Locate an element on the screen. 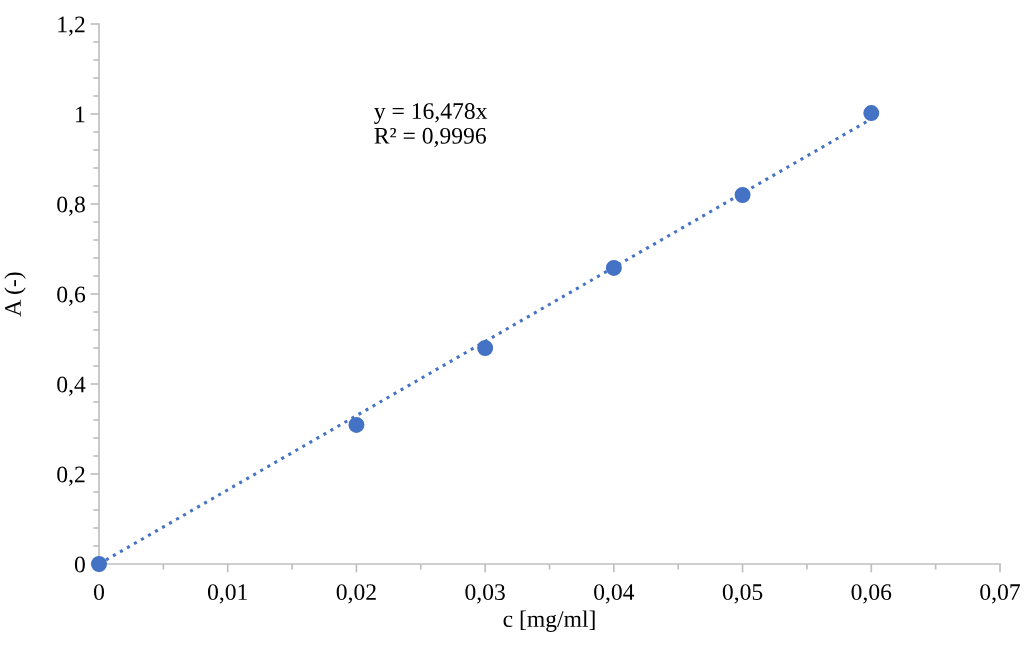  x-tick-label: 0,02 is located at coordinates (356, 594).